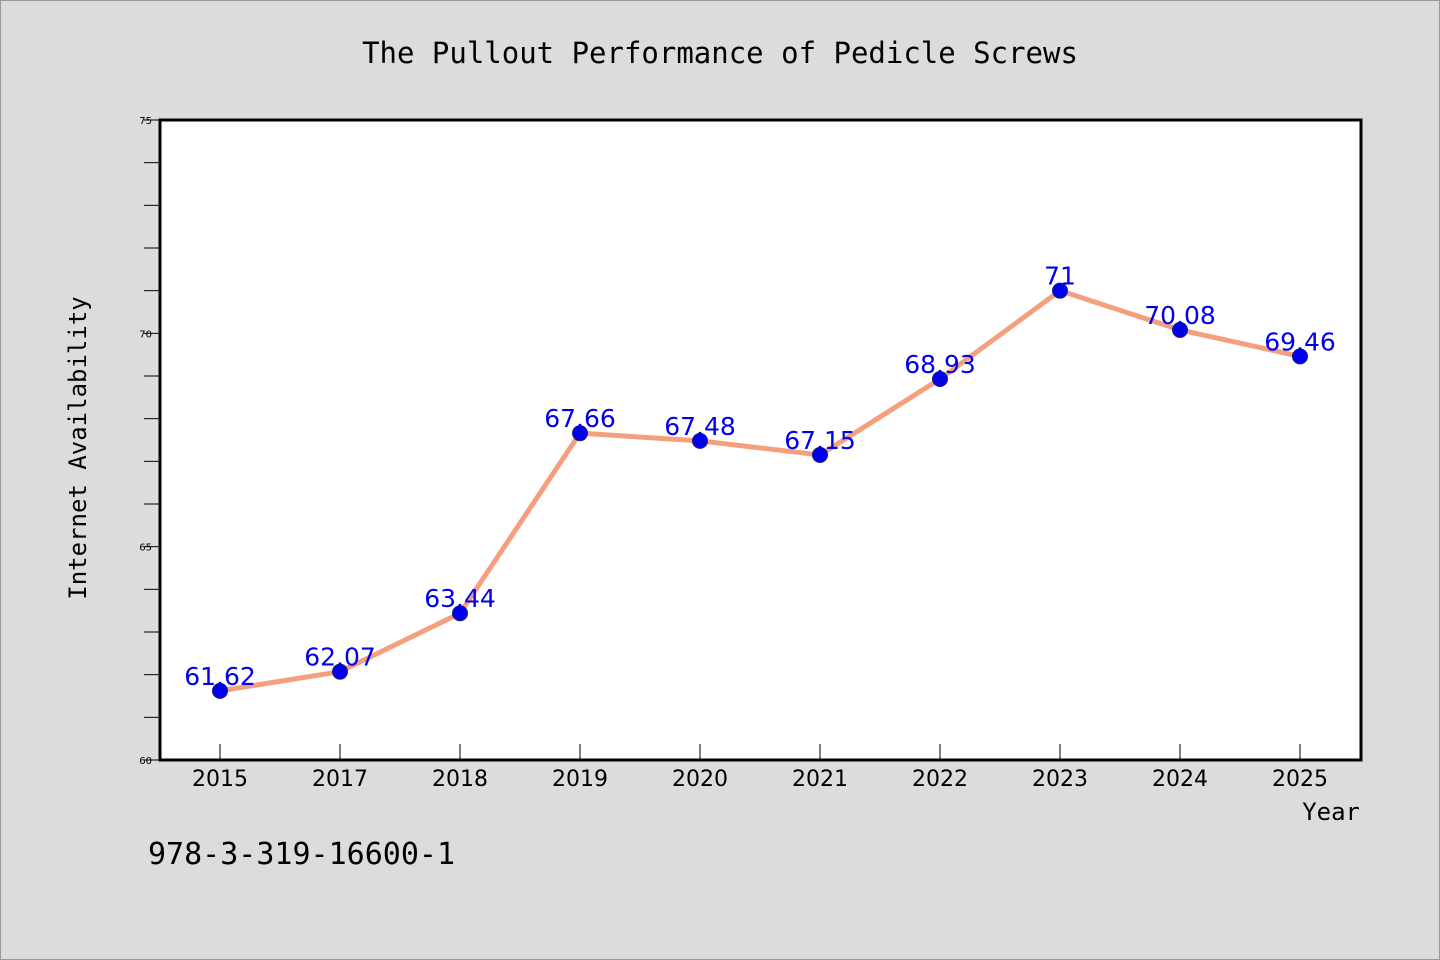  I want to click on x-tick-label: 2020, so click(700, 779).